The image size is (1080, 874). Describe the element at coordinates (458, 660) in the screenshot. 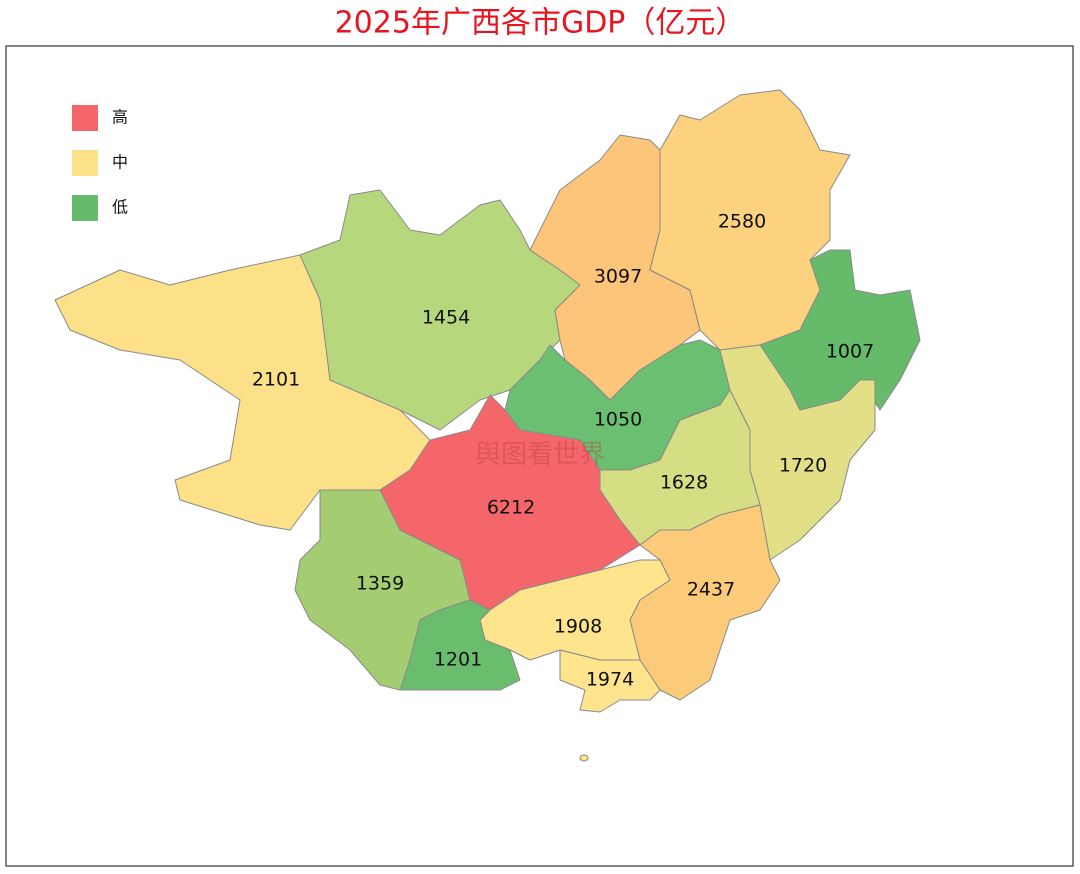

I see `region-value: 1201` at that location.